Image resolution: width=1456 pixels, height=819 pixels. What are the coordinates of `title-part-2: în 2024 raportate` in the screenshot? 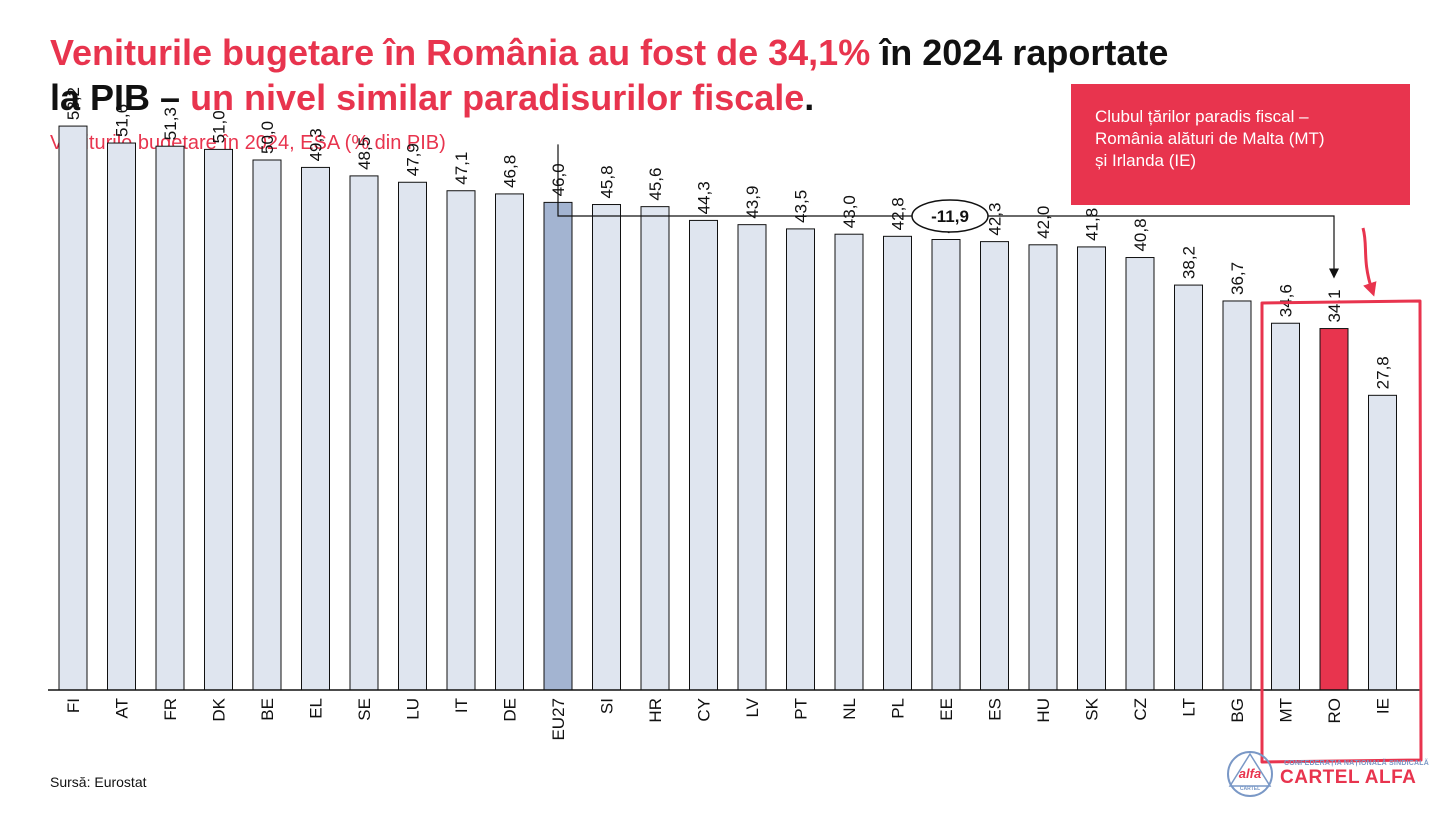 It's located at (1019, 52).